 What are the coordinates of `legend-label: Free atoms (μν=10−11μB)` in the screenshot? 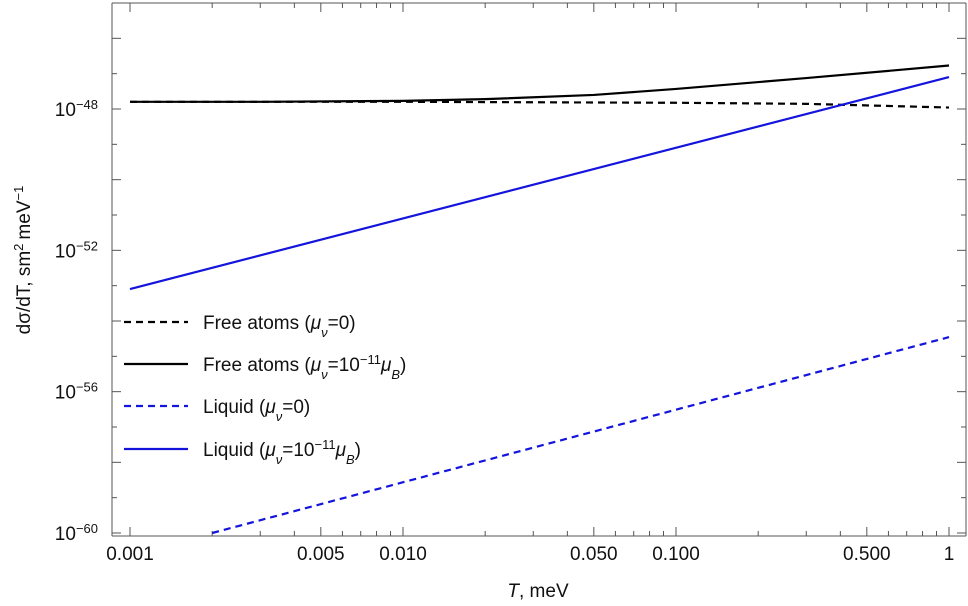 It's located at (304, 367).